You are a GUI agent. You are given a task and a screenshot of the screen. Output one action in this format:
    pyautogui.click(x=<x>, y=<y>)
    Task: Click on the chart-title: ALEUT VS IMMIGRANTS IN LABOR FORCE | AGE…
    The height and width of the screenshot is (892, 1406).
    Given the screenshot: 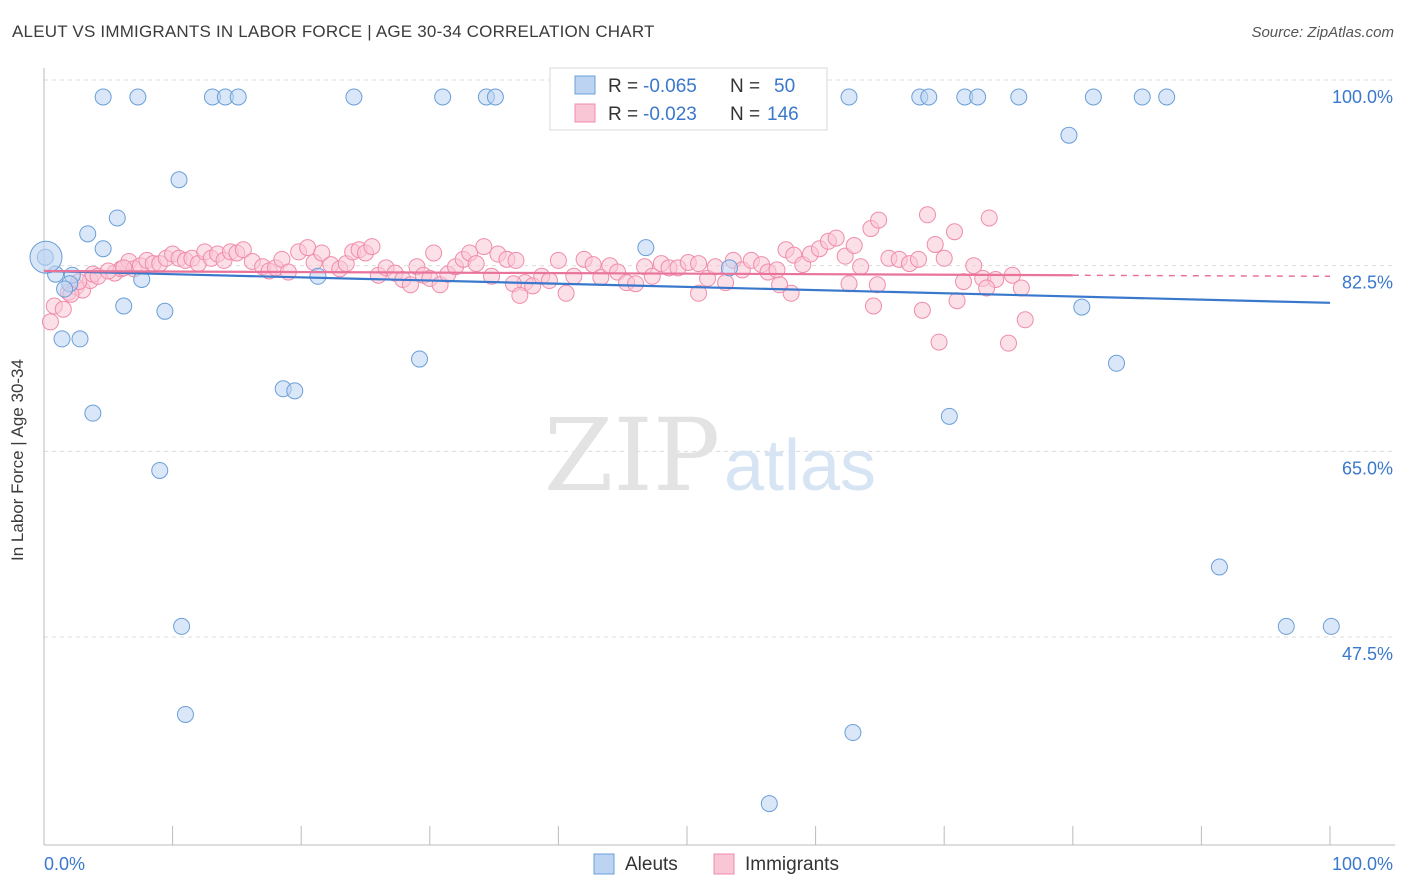 What is the action you would take?
    pyautogui.click(x=333, y=31)
    